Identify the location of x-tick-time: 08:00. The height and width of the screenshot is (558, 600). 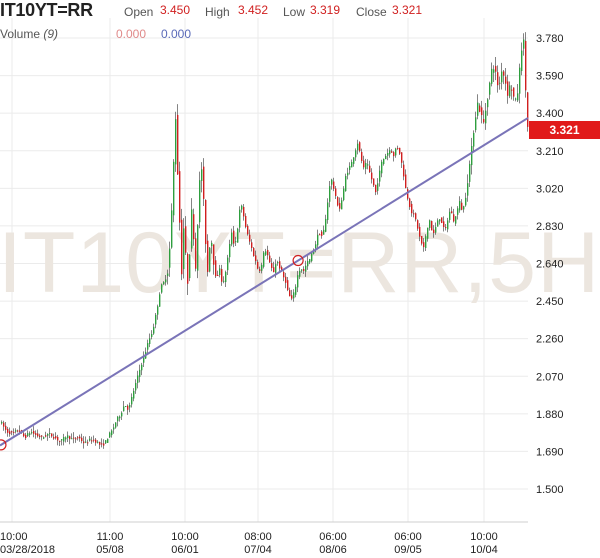
(258, 537).